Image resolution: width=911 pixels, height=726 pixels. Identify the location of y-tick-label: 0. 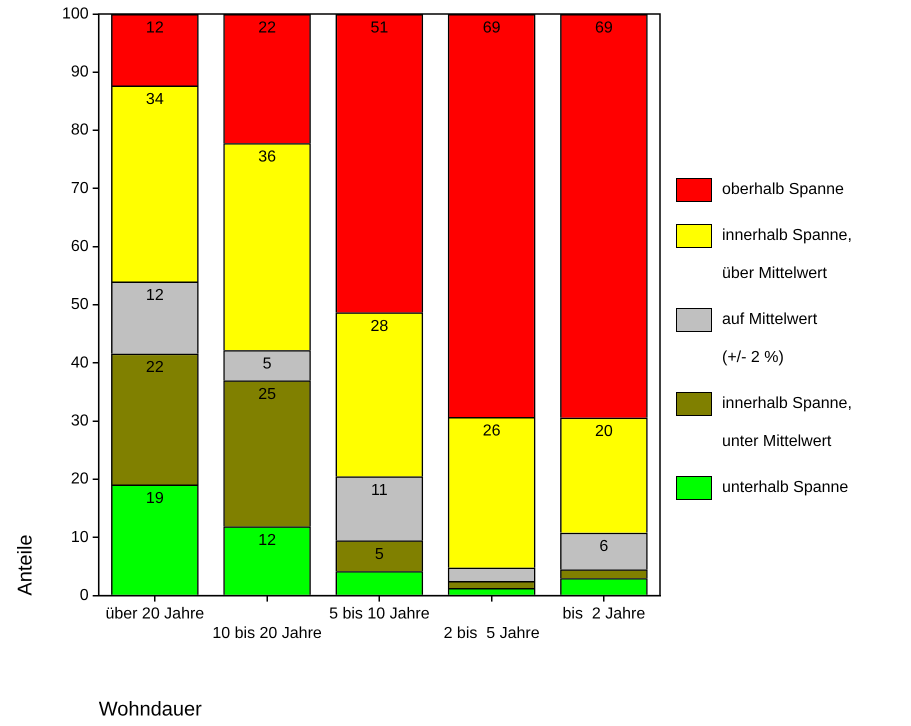
(84, 595).